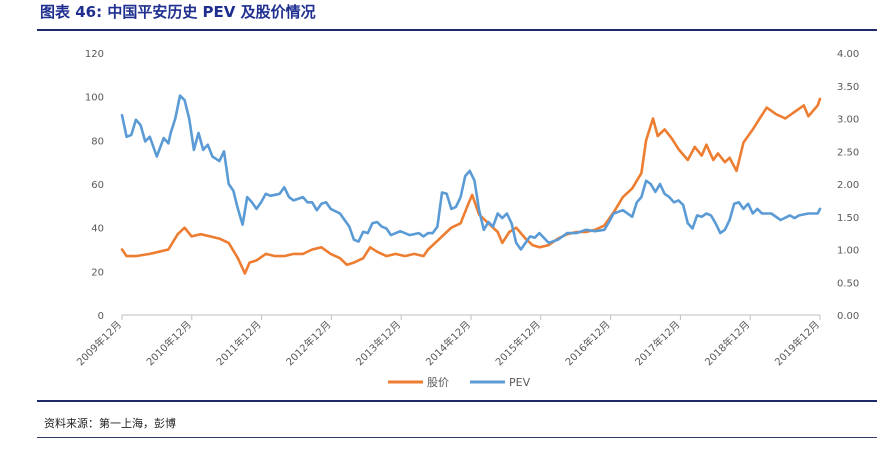 The height and width of the screenshot is (456, 877). I want to click on x-axis-tick-label: 2017年12月, so click(657, 343).